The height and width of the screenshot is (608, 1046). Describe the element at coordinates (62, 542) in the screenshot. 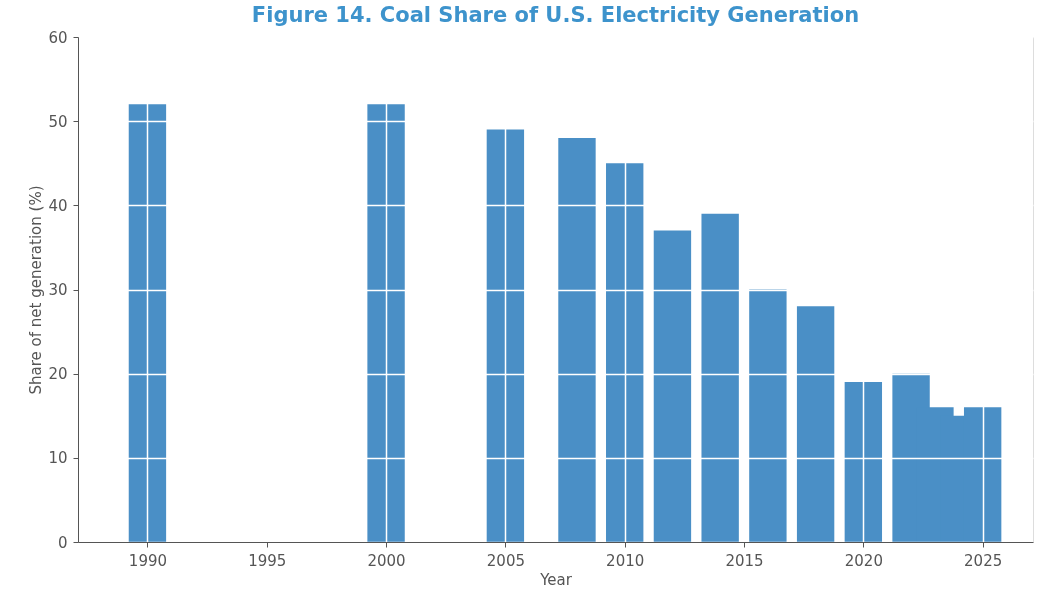

I see `y-tick-label: 0` at that location.